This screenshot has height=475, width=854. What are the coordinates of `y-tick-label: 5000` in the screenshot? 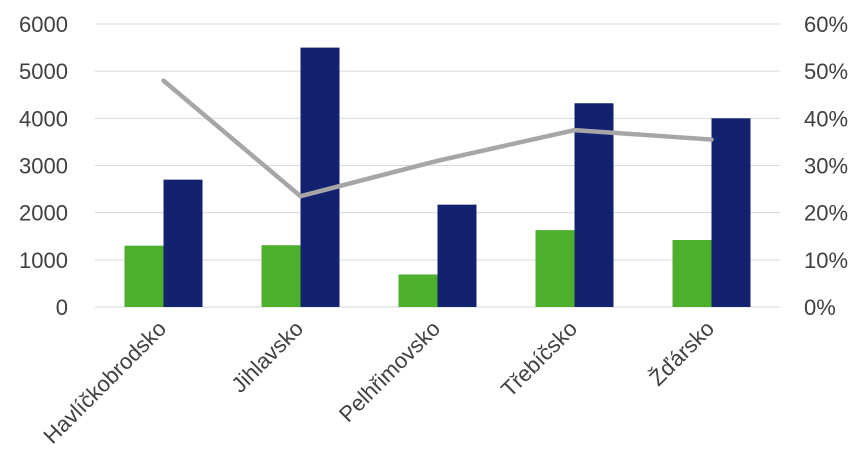 It's located at (43, 71).